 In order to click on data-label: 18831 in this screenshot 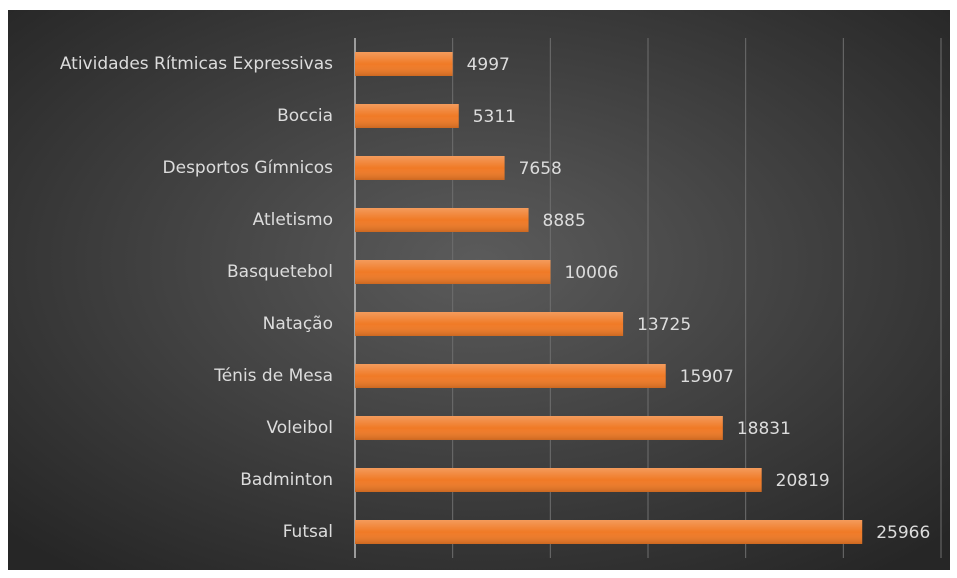, I will do `click(764, 429)`.